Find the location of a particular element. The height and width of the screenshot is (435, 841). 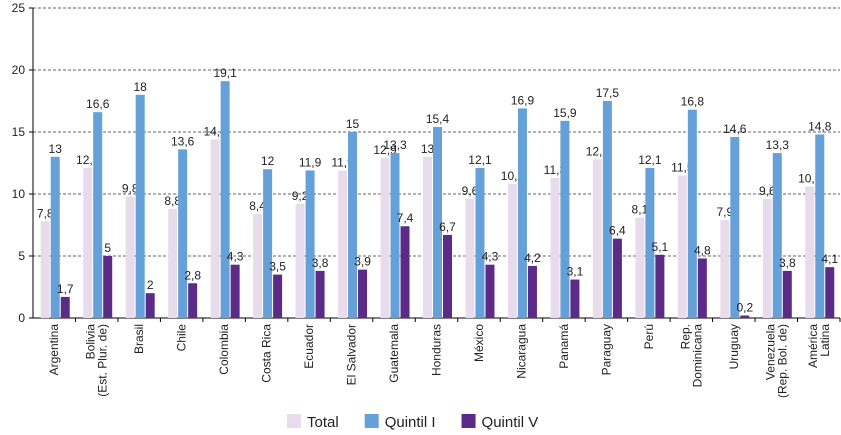

data-label: 18 is located at coordinates (141, 87).